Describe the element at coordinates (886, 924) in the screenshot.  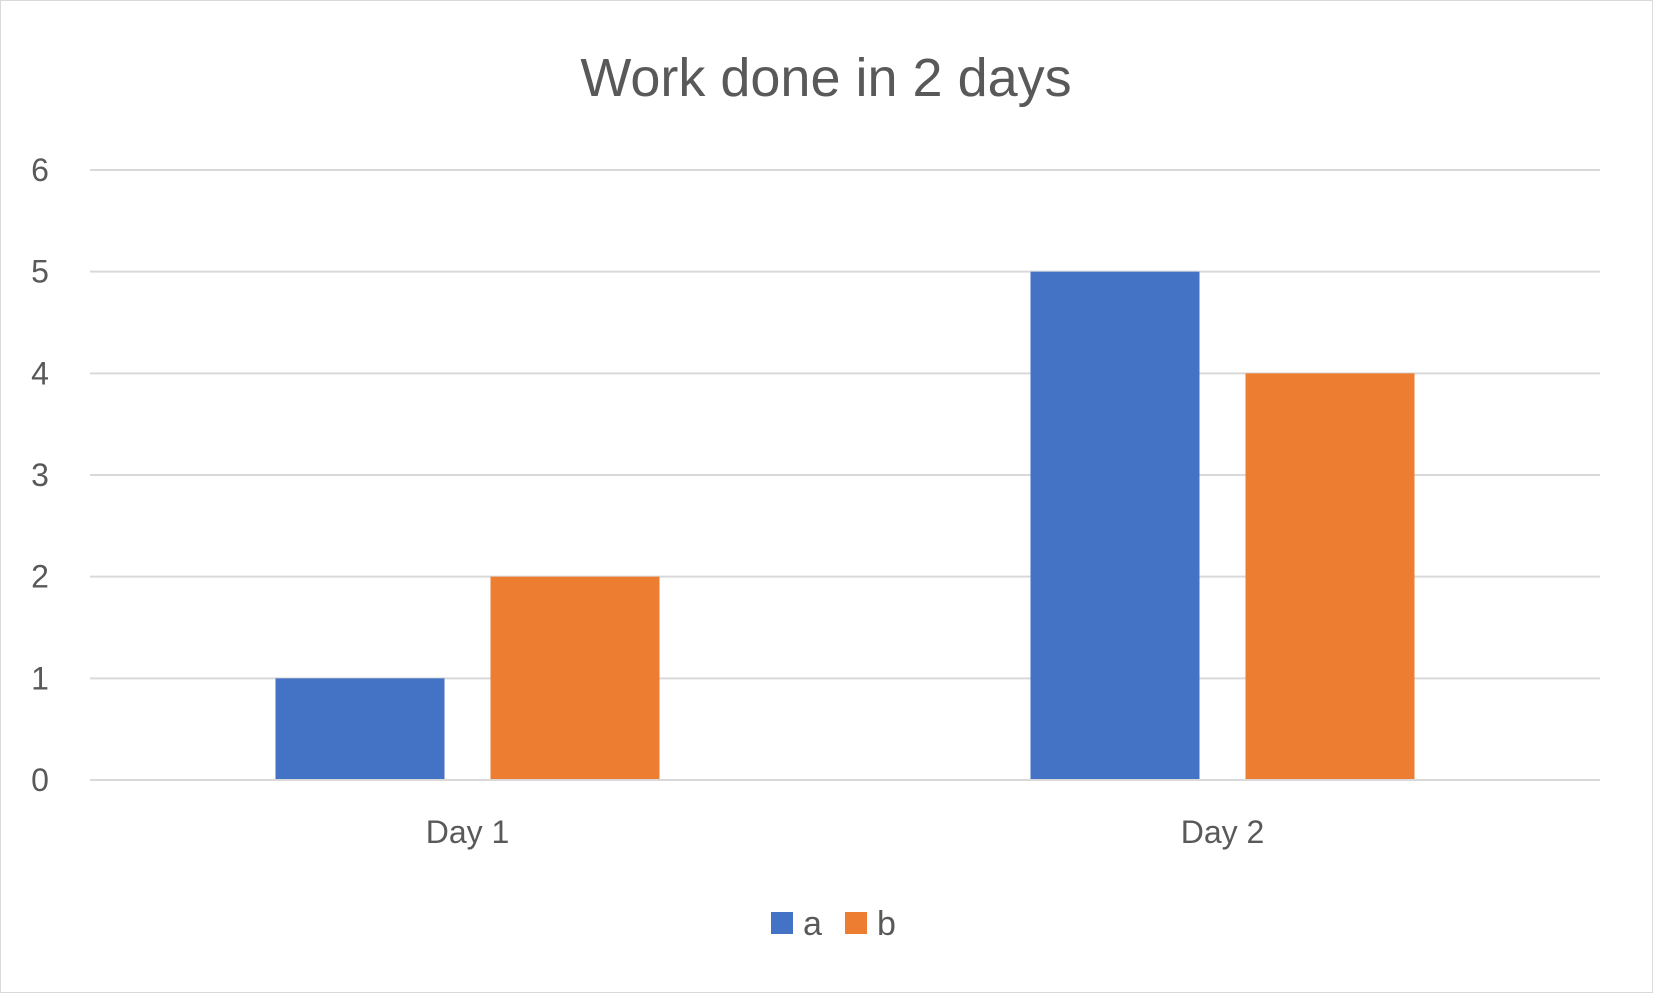
I see `legend-label-b: b` at that location.